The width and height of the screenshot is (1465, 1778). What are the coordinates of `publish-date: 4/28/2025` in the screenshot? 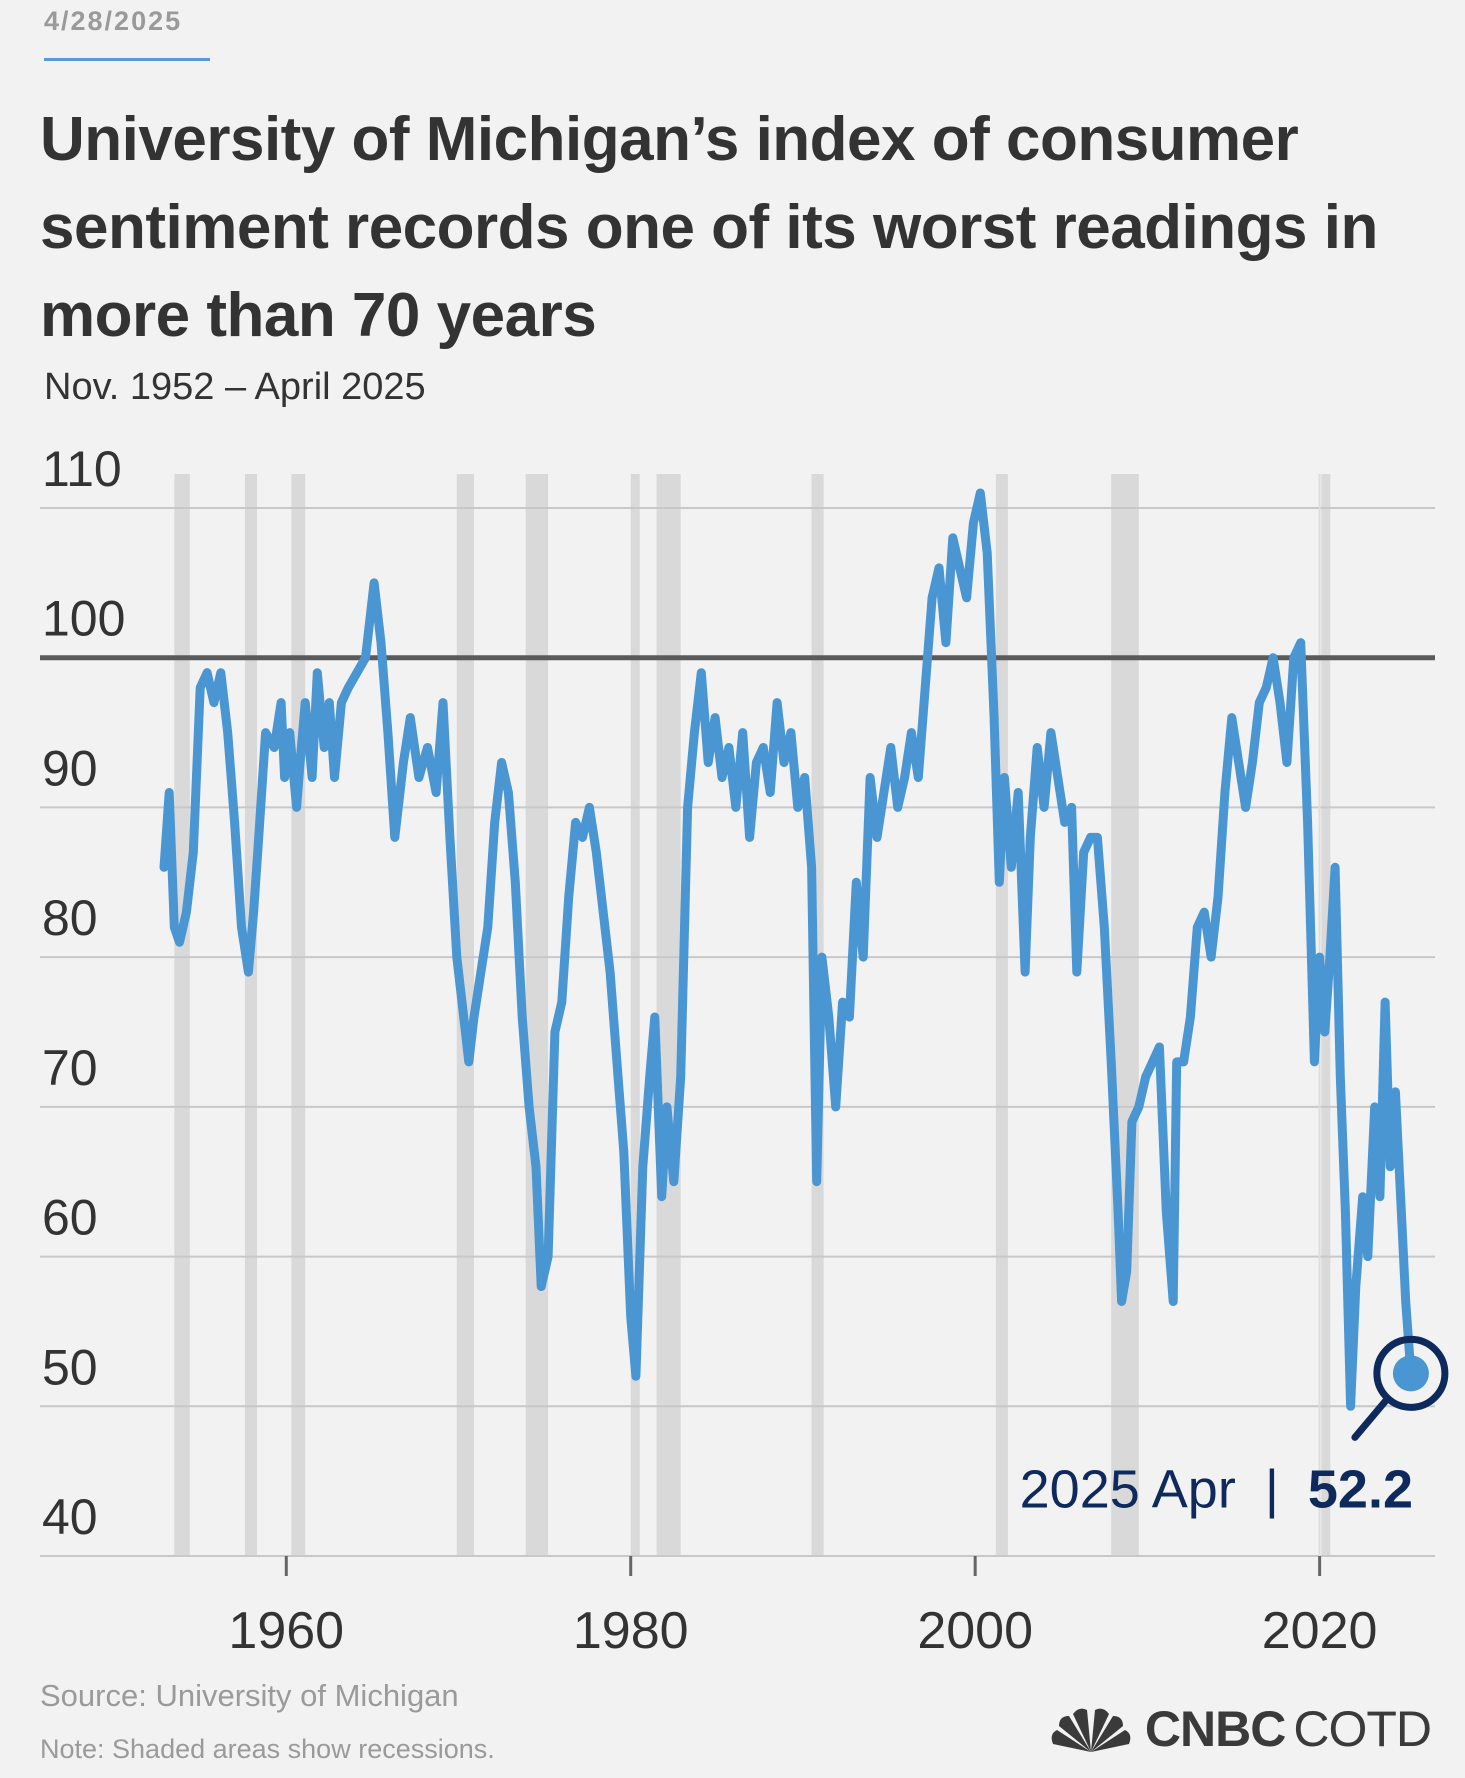 It's located at (113, 21).